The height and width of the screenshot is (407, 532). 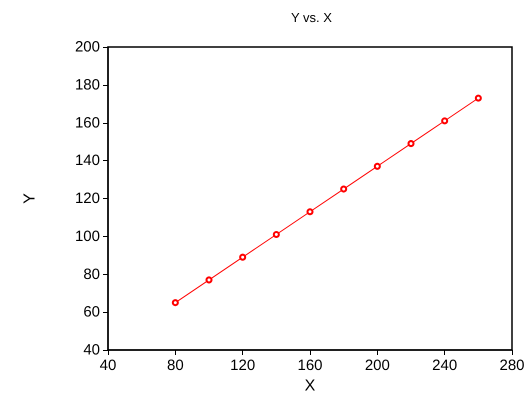 What do you see at coordinates (243, 365) in the screenshot?
I see `x-tick-label: 120` at bounding box center [243, 365].